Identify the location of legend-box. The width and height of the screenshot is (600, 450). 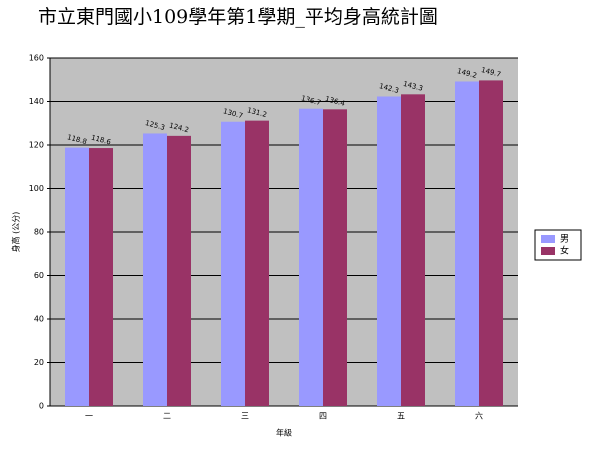
(558, 245).